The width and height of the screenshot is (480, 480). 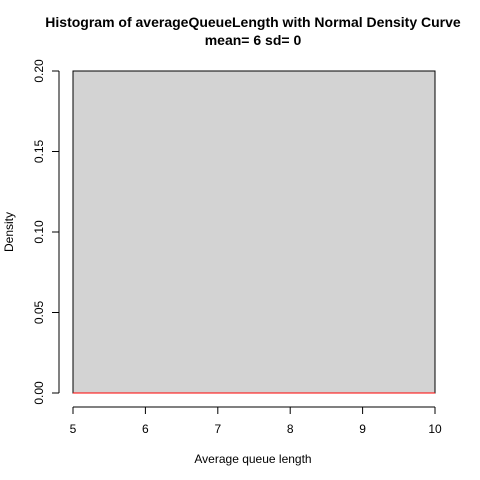 What do you see at coordinates (73, 429) in the screenshot?
I see `x-tick-label-0: 5` at bounding box center [73, 429].